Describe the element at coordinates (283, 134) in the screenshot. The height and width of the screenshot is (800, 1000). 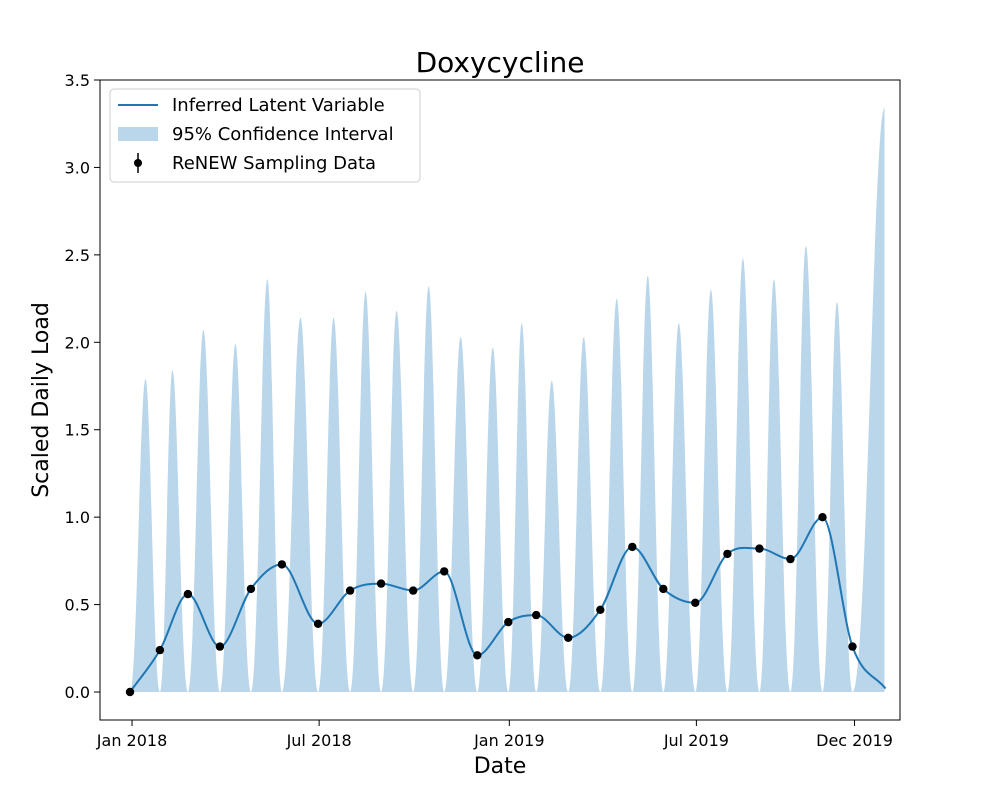
I see `legend-label-ci: 95% Confidence Interval` at that location.